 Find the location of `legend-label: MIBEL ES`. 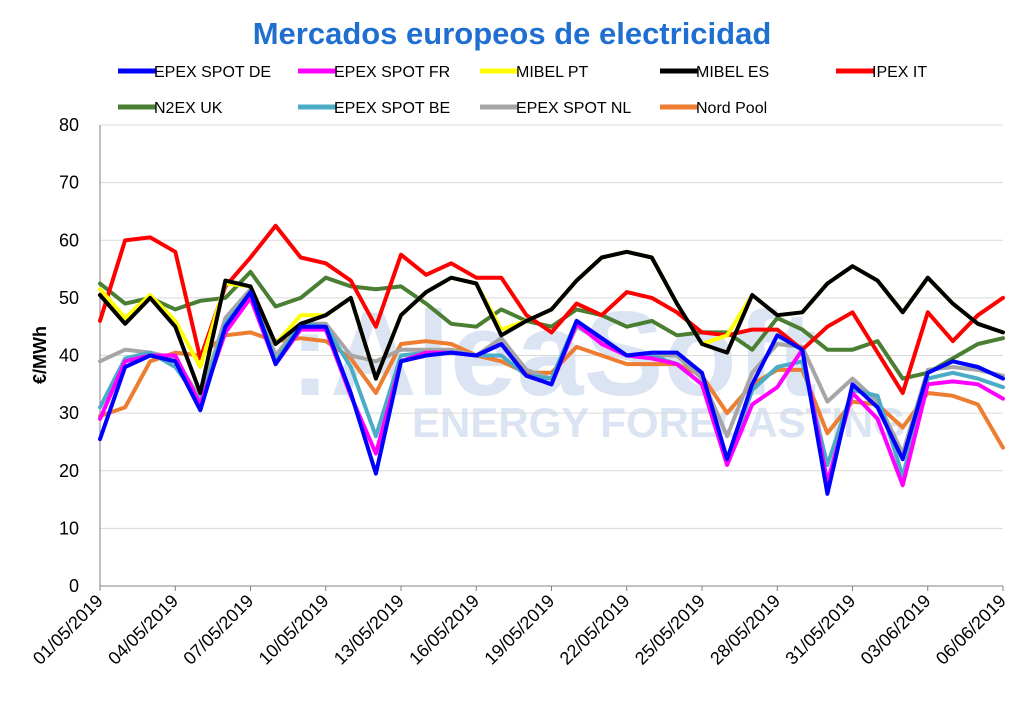

legend-label: MIBEL ES is located at coordinates (732, 72).